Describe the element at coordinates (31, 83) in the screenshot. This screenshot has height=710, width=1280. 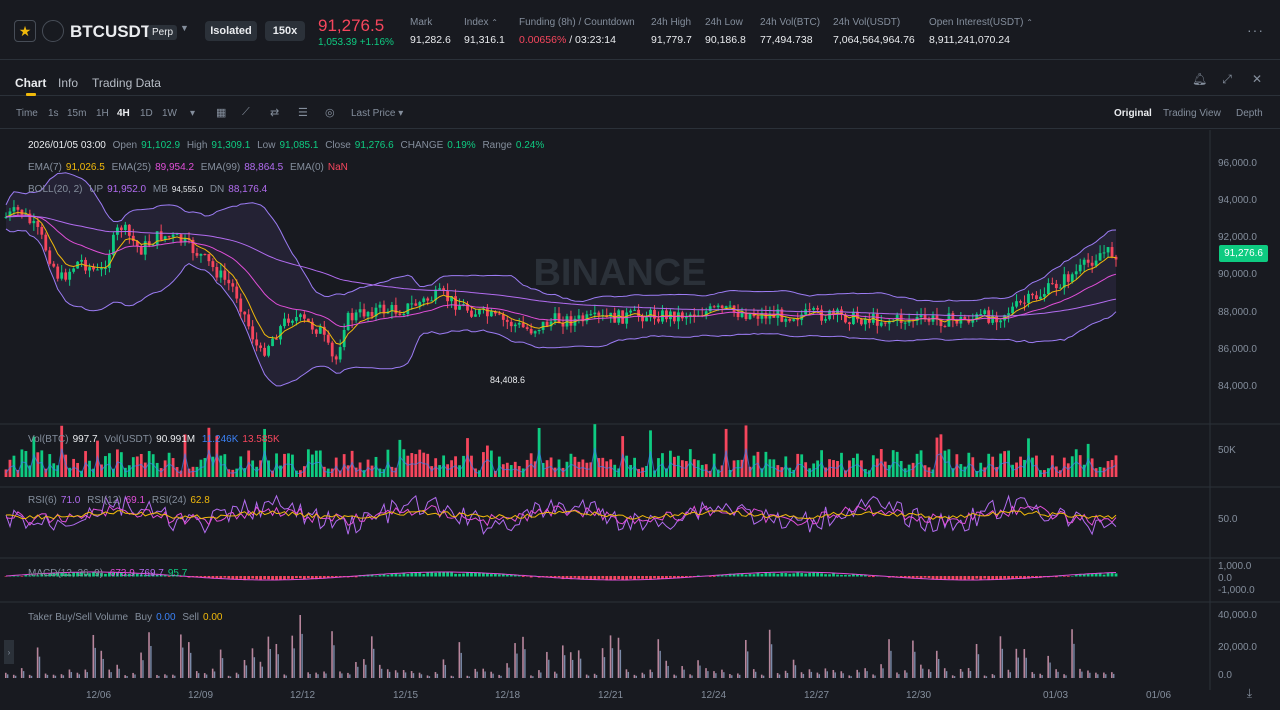
I see `tab-chart: Chart` at that location.